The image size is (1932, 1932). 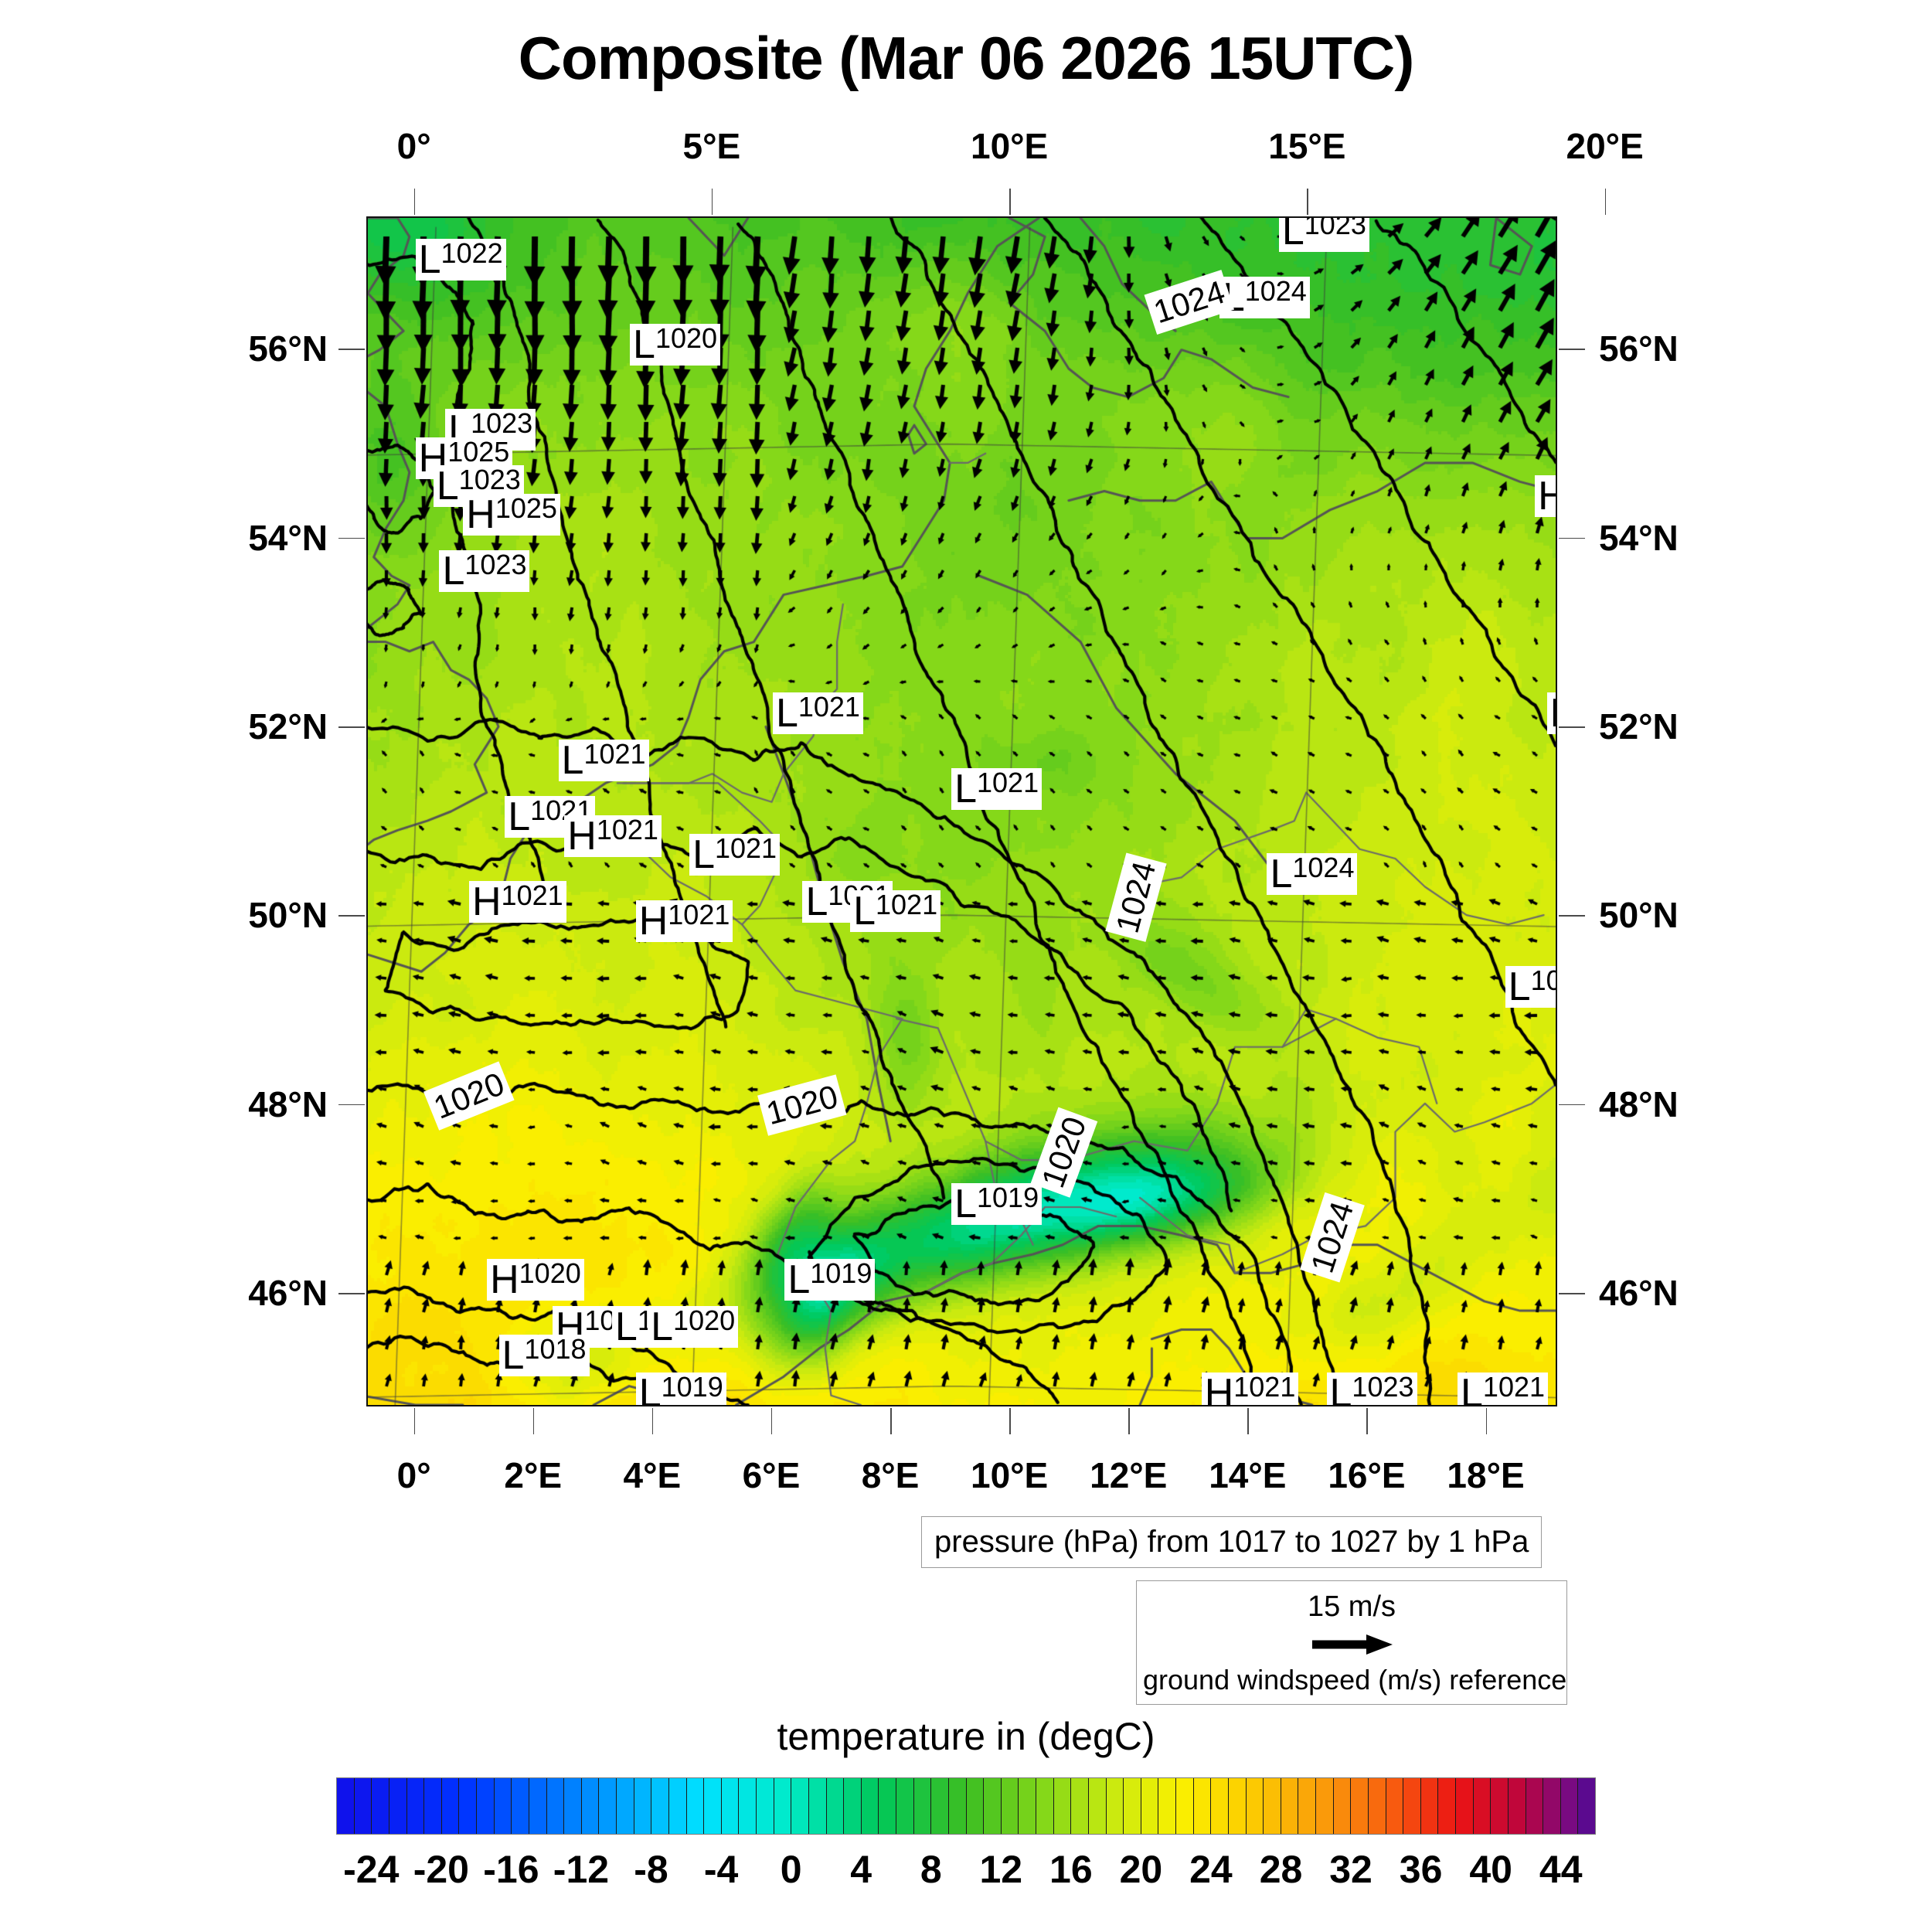 What do you see at coordinates (1572, 727) in the screenshot?
I see `tick-right` at bounding box center [1572, 727].